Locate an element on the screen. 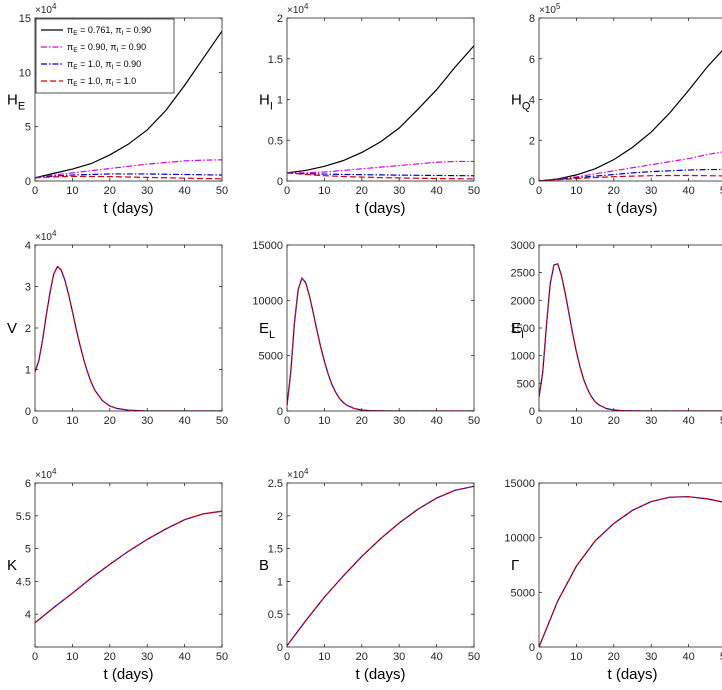  y-axis-label: Γ is located at coordinates (515, 565).